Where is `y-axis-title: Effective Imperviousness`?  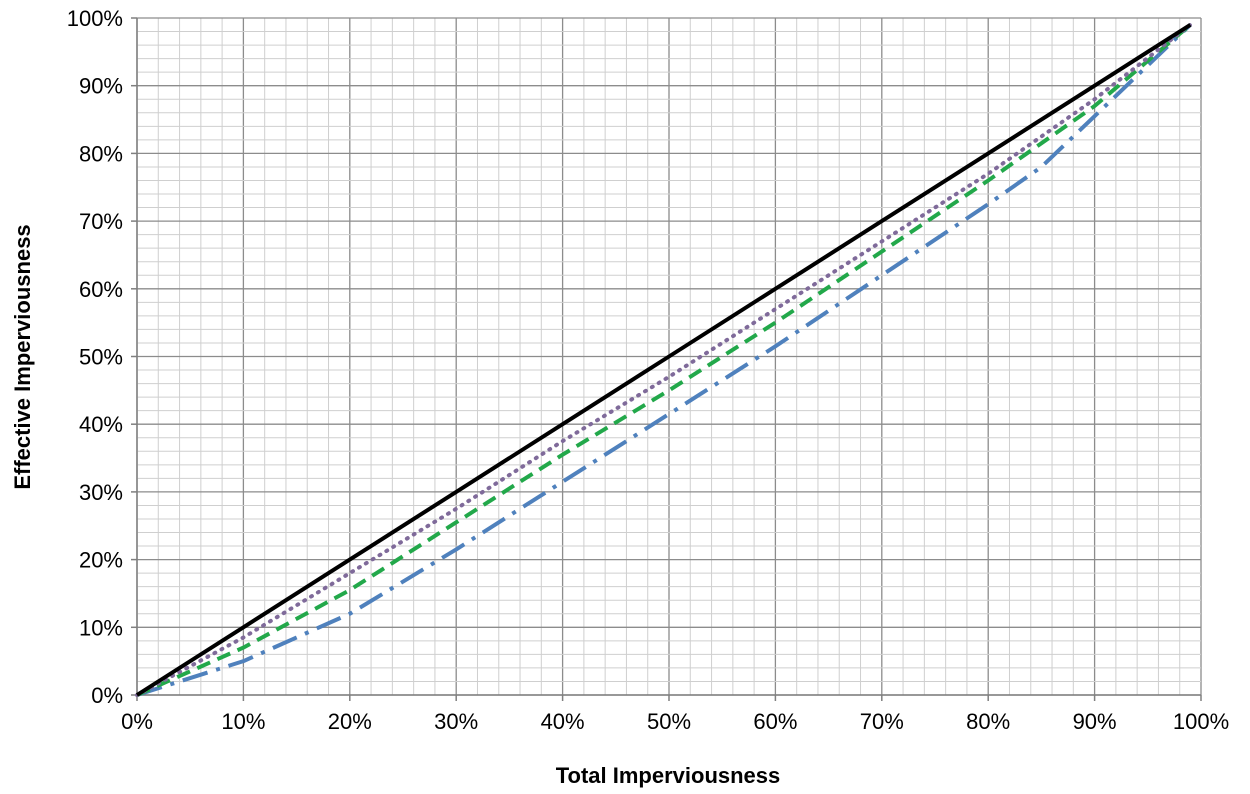 y-axis-title: Effective Imperviousness is located at coordinates (22, 356).